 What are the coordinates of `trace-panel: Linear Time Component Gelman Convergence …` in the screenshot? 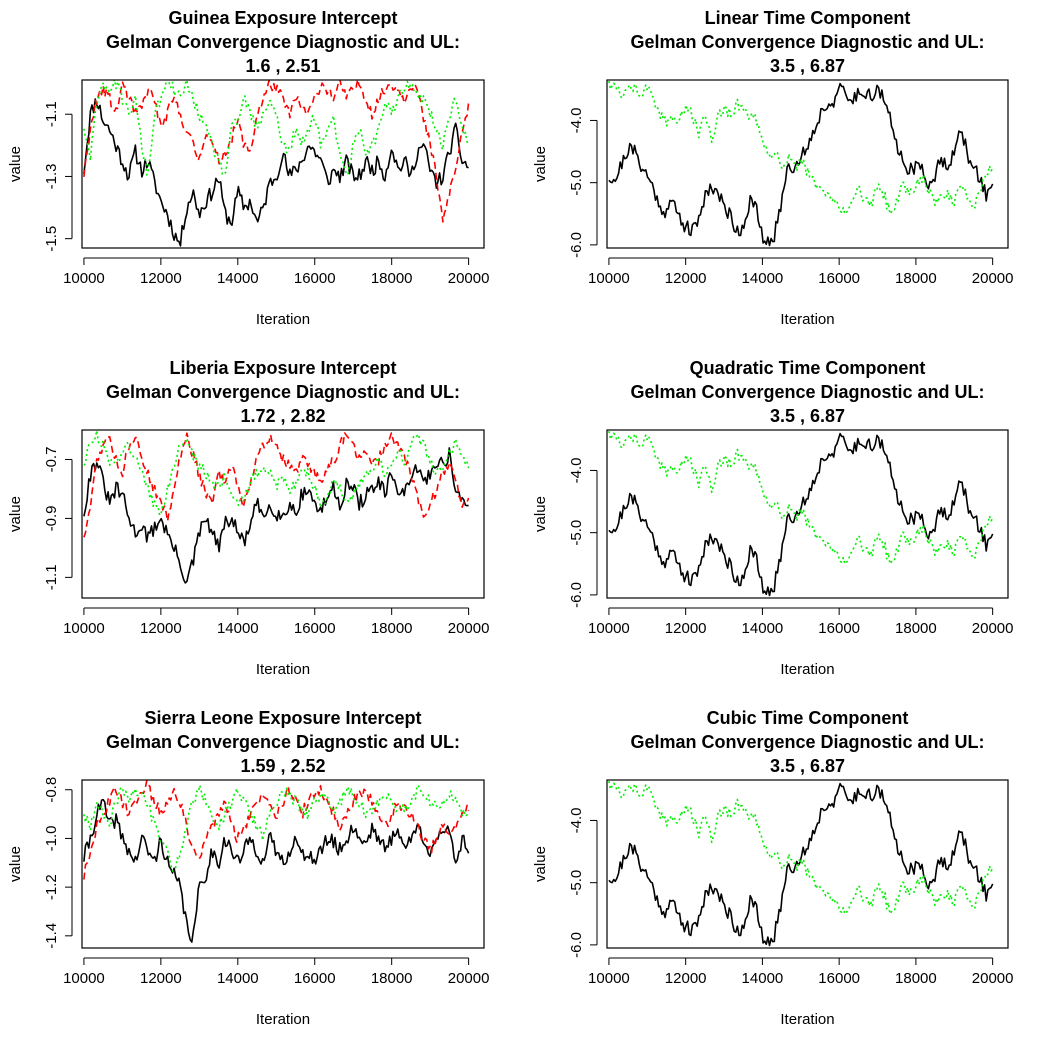 It's located at (773, 168).